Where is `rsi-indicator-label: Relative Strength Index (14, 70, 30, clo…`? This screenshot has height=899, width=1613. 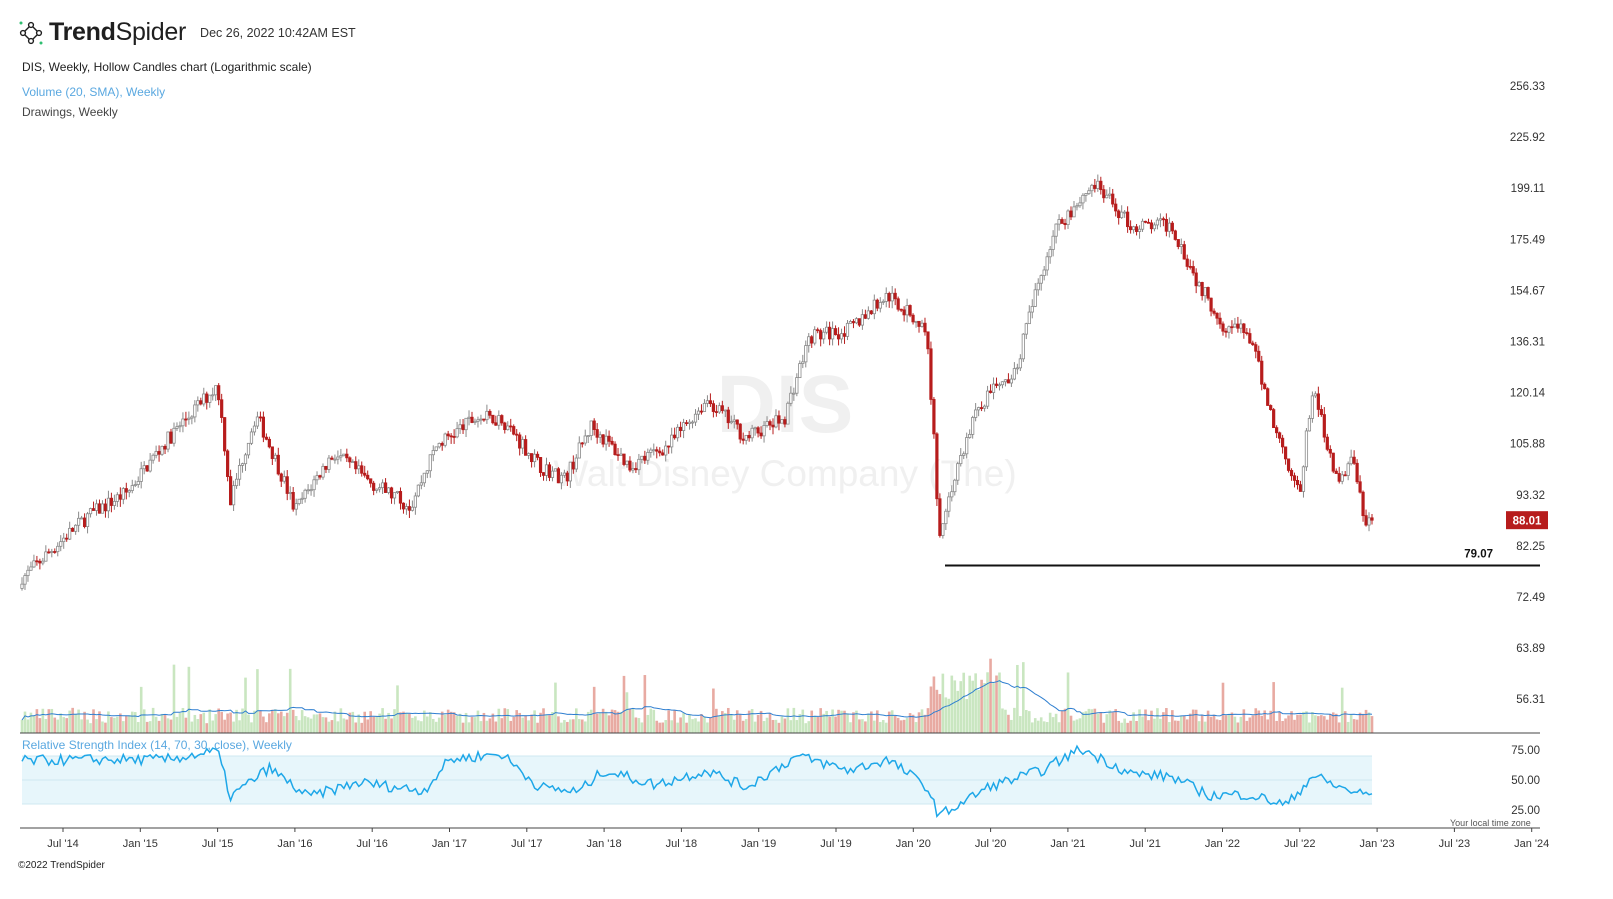 rsi-indicator-label: Relative Strength Index (14, 70, 30, clo… is located at coordinates (157, 745).